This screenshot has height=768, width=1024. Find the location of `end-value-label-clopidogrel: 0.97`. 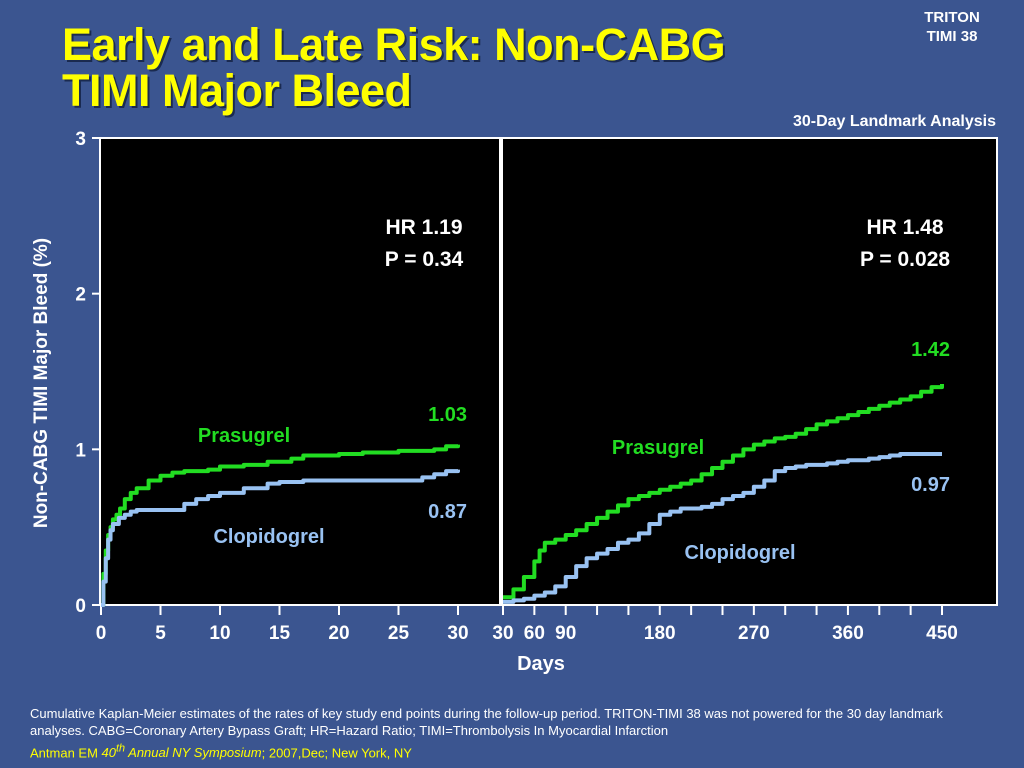

end-value-label-clopidogrel: 0.97 is located at coordinates (930, 485).